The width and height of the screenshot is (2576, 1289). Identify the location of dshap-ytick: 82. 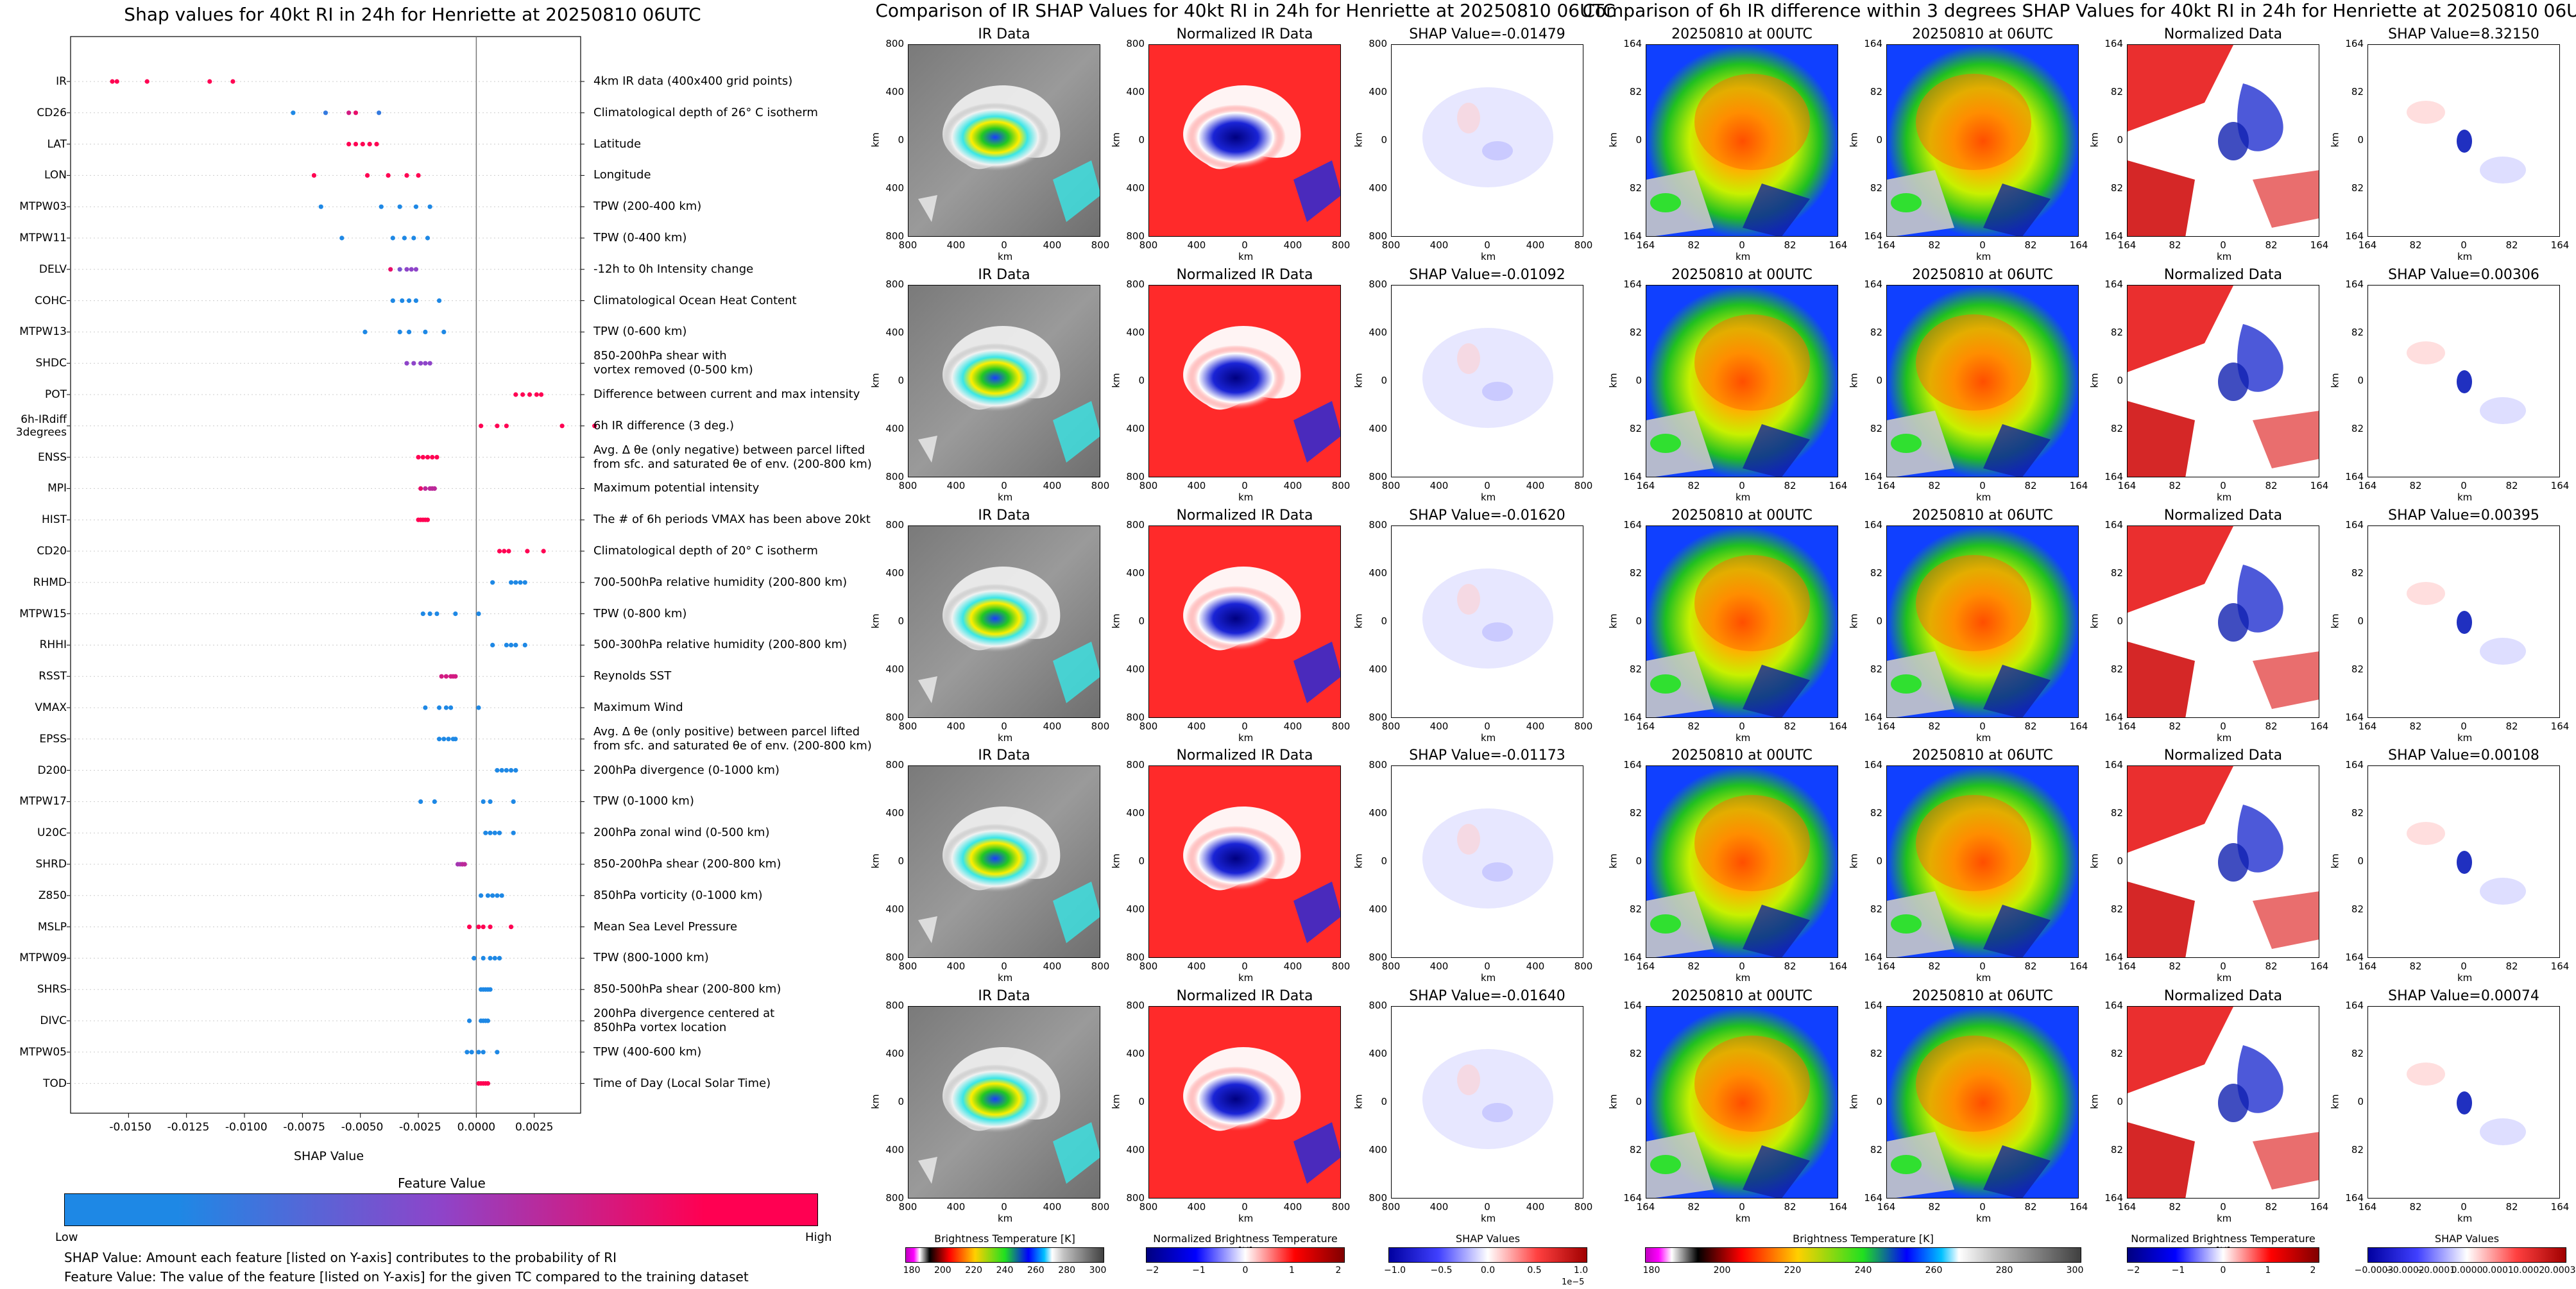
(2357, 92).